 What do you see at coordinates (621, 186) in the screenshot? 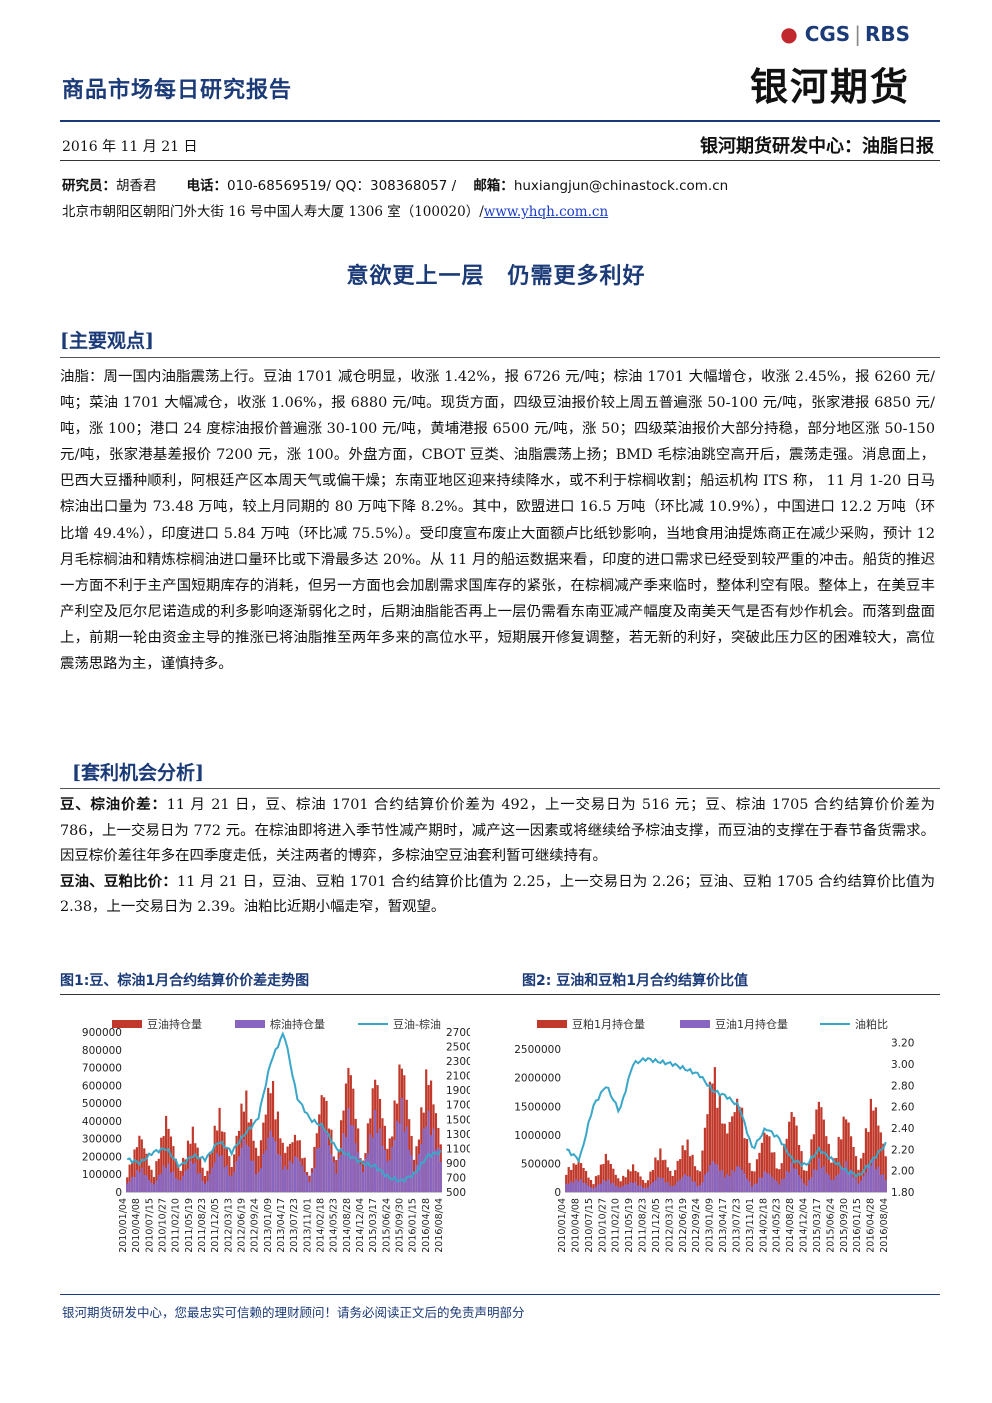
I see `email-value: huxiangjun@chinastock.com.cn` at bounding box center [621, 186].